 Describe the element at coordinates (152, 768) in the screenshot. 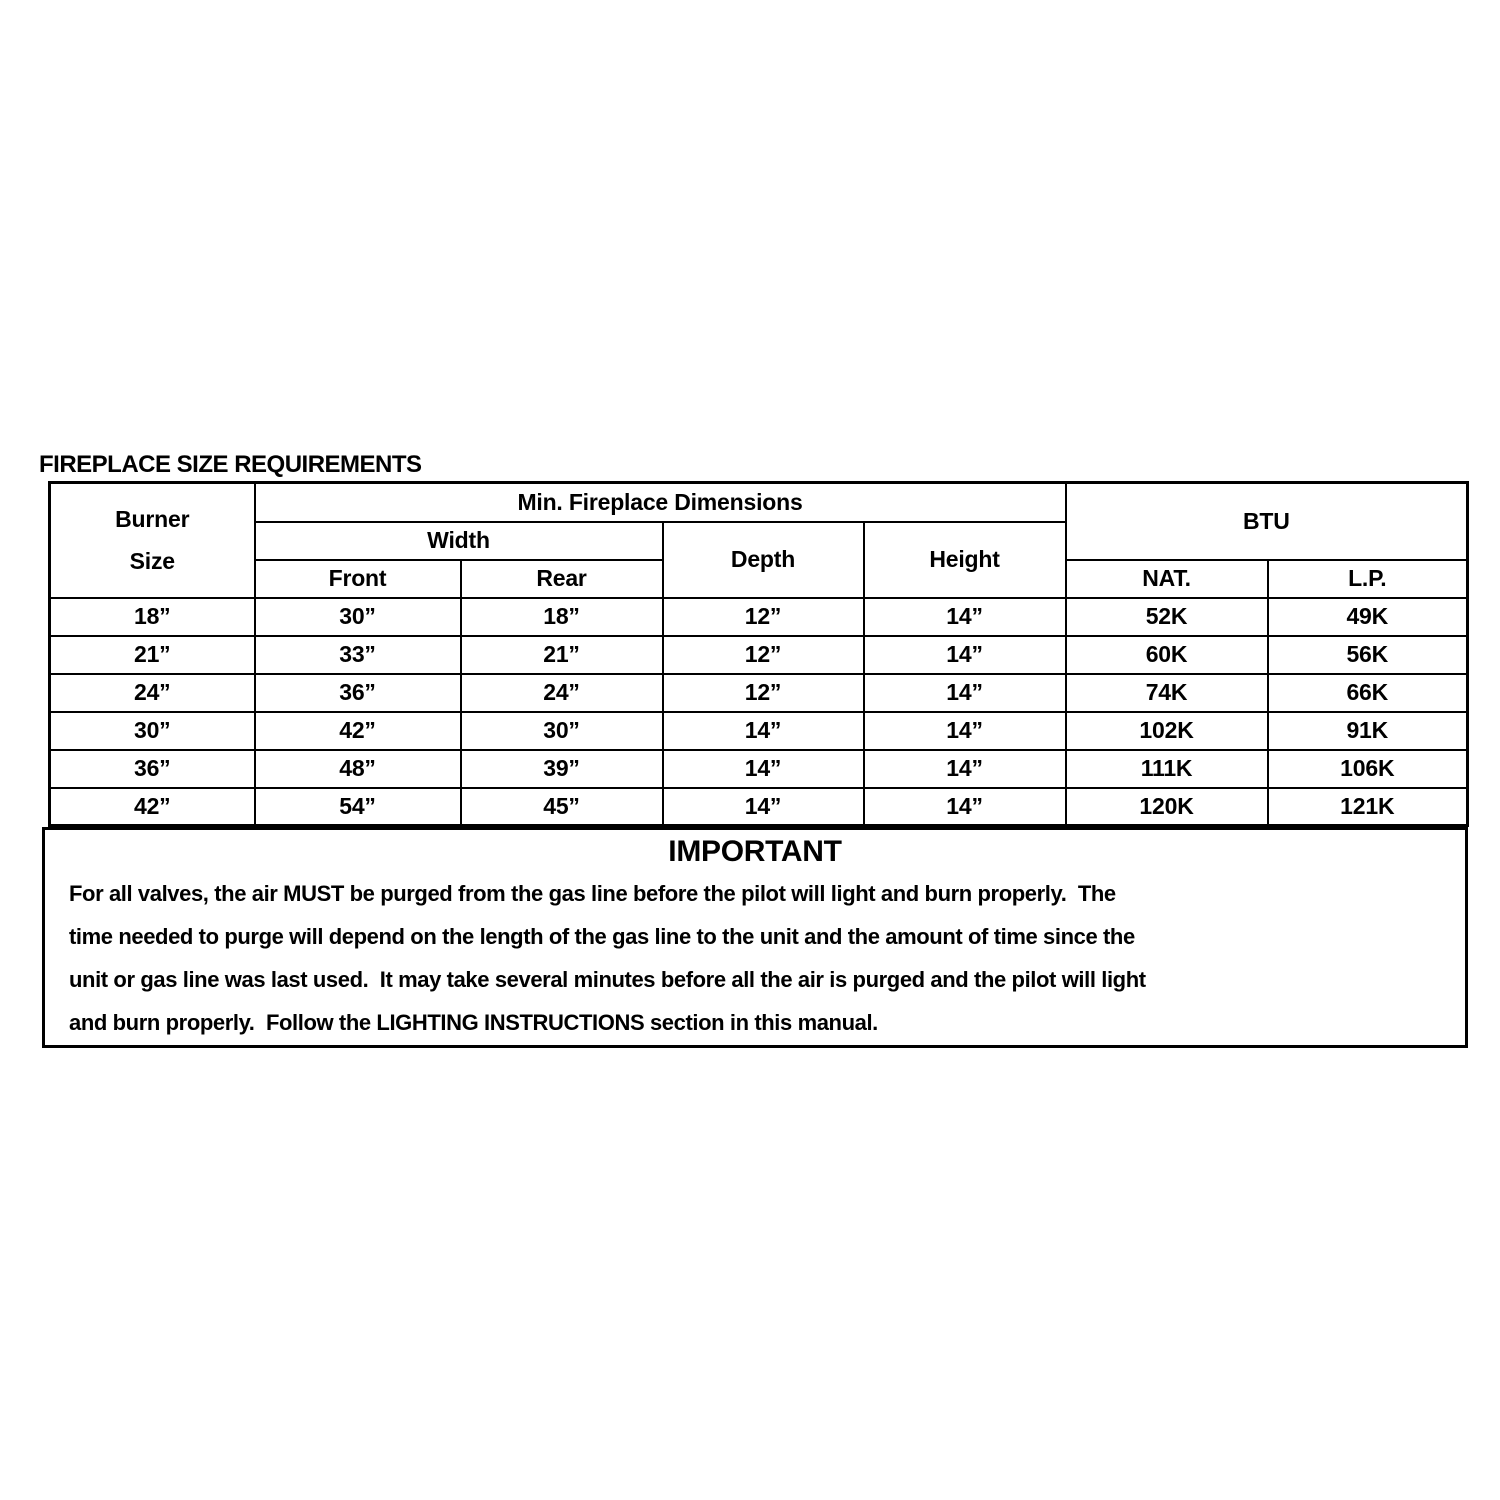

I see `table-cell-burner: 36”` at that location.